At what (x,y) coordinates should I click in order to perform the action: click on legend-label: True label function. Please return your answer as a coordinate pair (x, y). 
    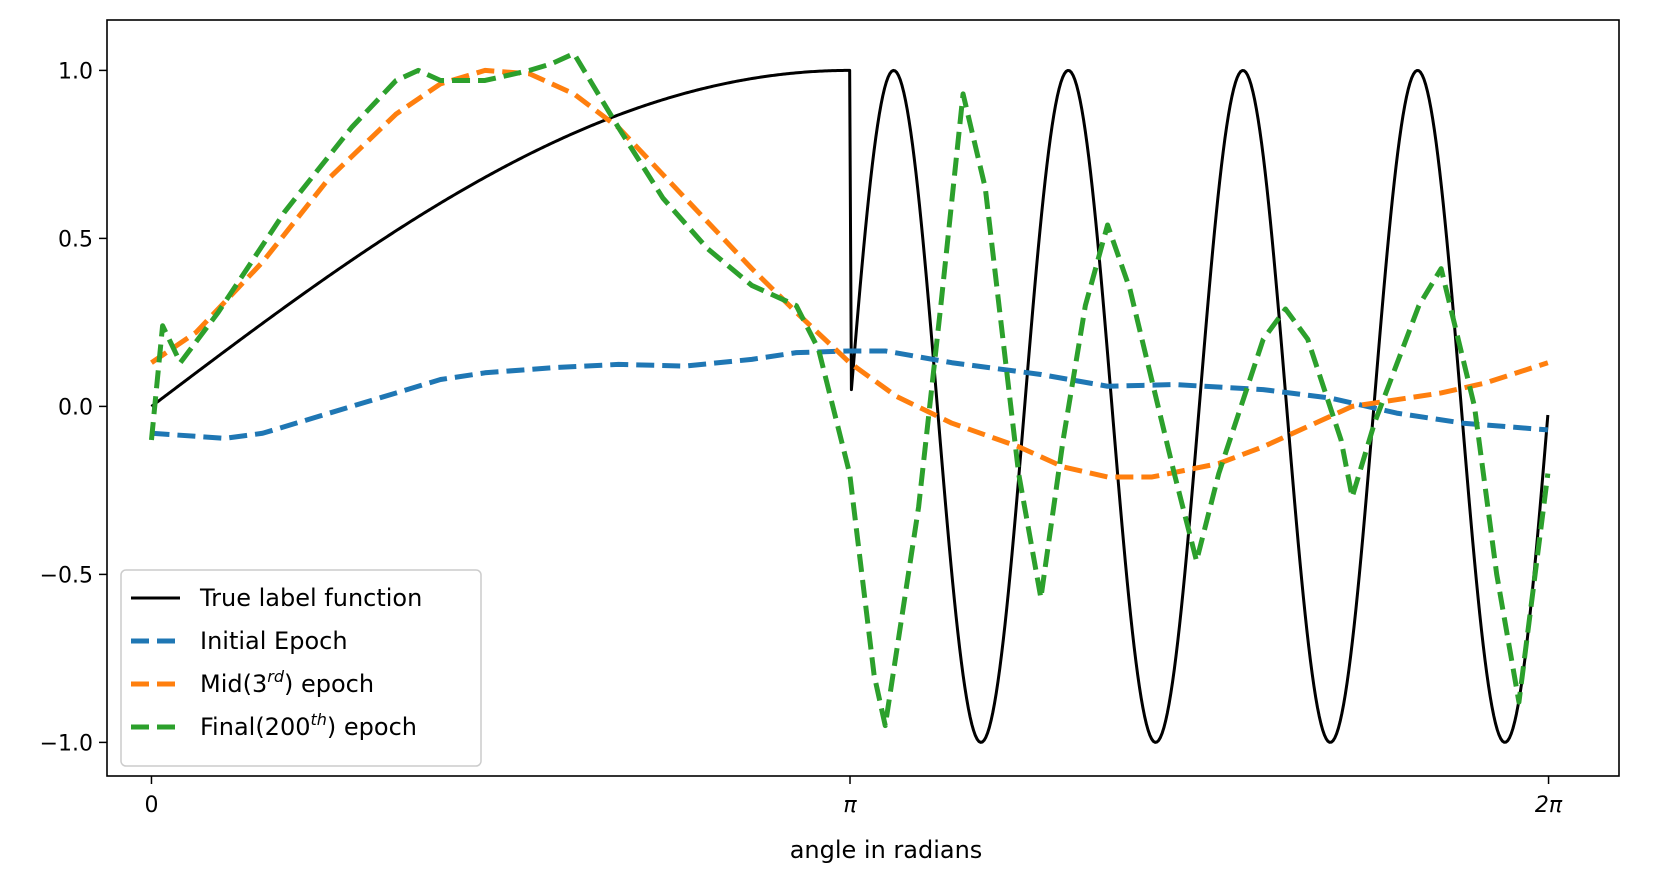
    Looking at the image, I should click on (310, 598).